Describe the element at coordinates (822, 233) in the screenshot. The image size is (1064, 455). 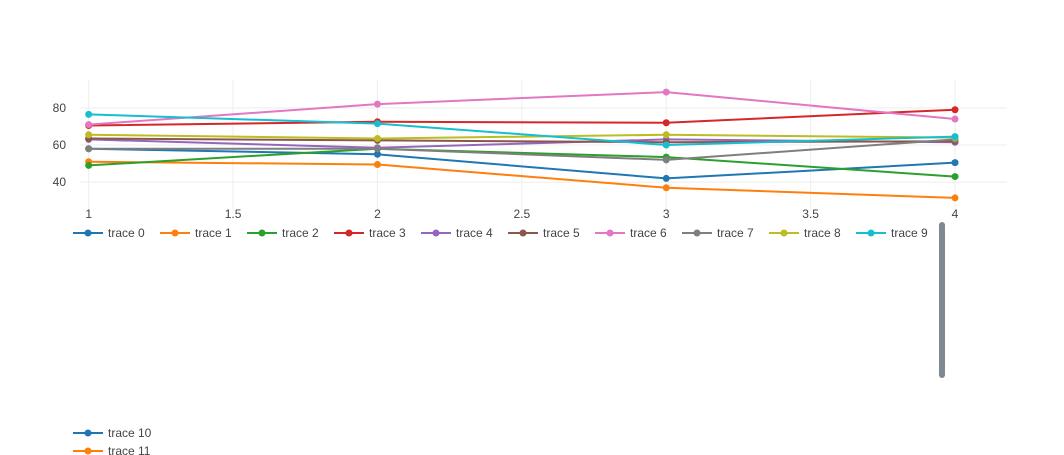
I see `legend-label: trace 8` at that location.